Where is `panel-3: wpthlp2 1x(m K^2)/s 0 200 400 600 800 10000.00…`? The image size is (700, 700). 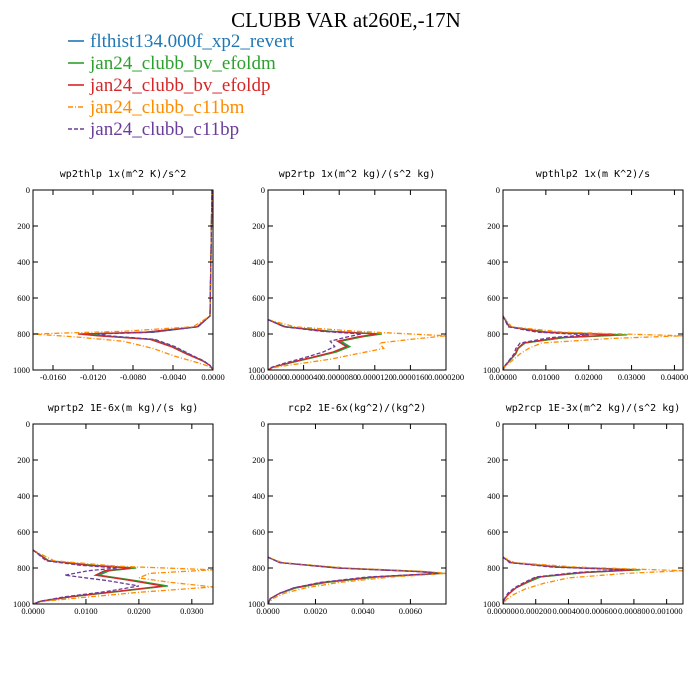
panel-3: wpthlp2 1x(m K^2)/s 0 200 400 600 800 10000.00… is located at coordinates (585, 275).